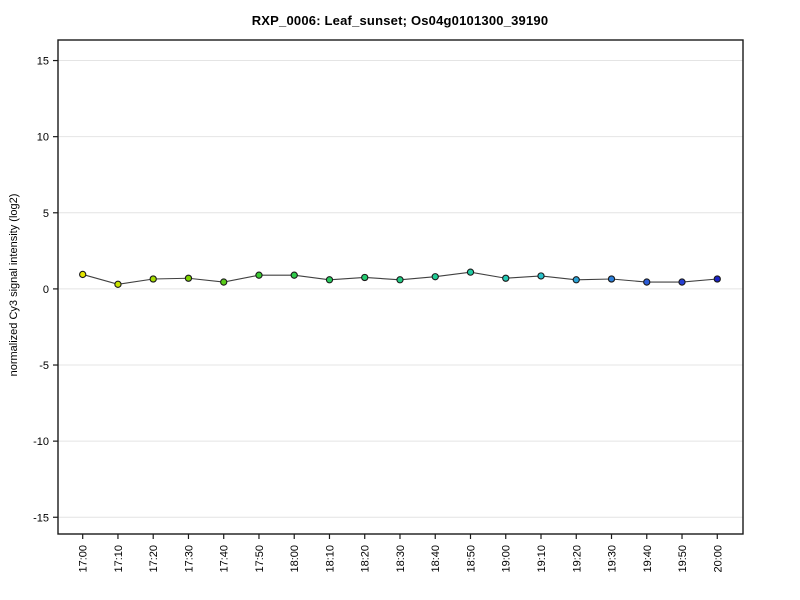 This screenshot has width=800, height=600. Describe the element at coordinates (683, 559) in the screenshot. I see `x-tick-label: 19:50` at that location.